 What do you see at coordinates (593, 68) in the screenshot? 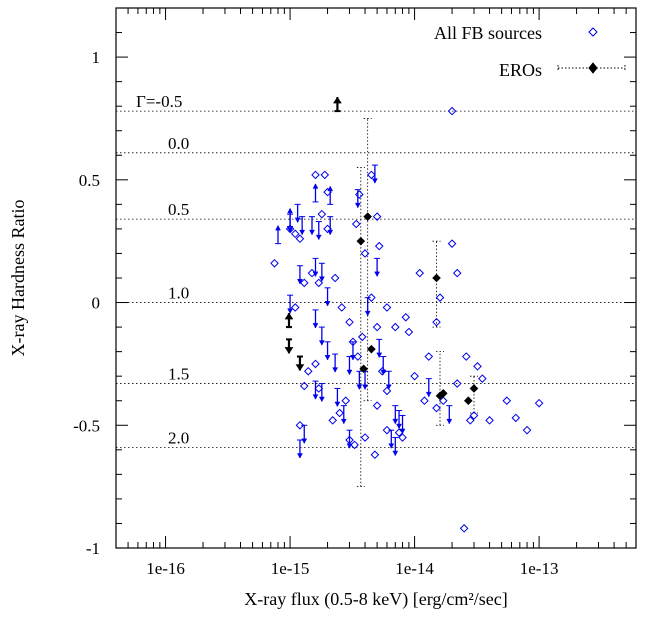
I see `legend-marker-eros` at bounding box center [593, 68].